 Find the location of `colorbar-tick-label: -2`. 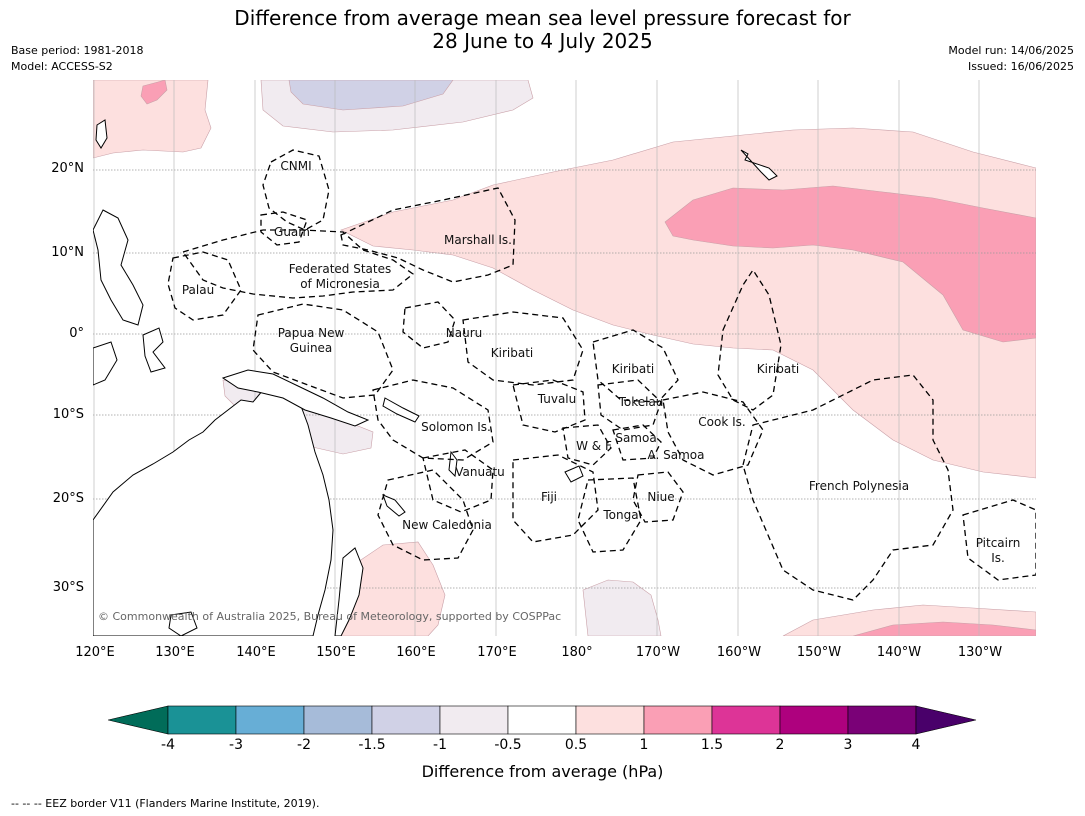

colorbar-tick-label: -2 is located at coordinates (304, 745).